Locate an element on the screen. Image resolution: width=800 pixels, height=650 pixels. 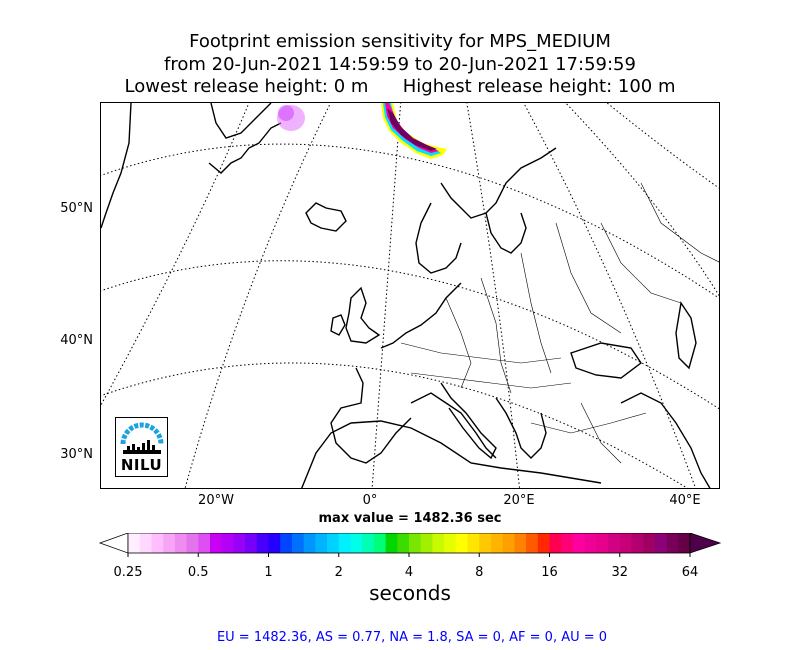
colorbar-under-triangle is located at coordinates (113, 543).